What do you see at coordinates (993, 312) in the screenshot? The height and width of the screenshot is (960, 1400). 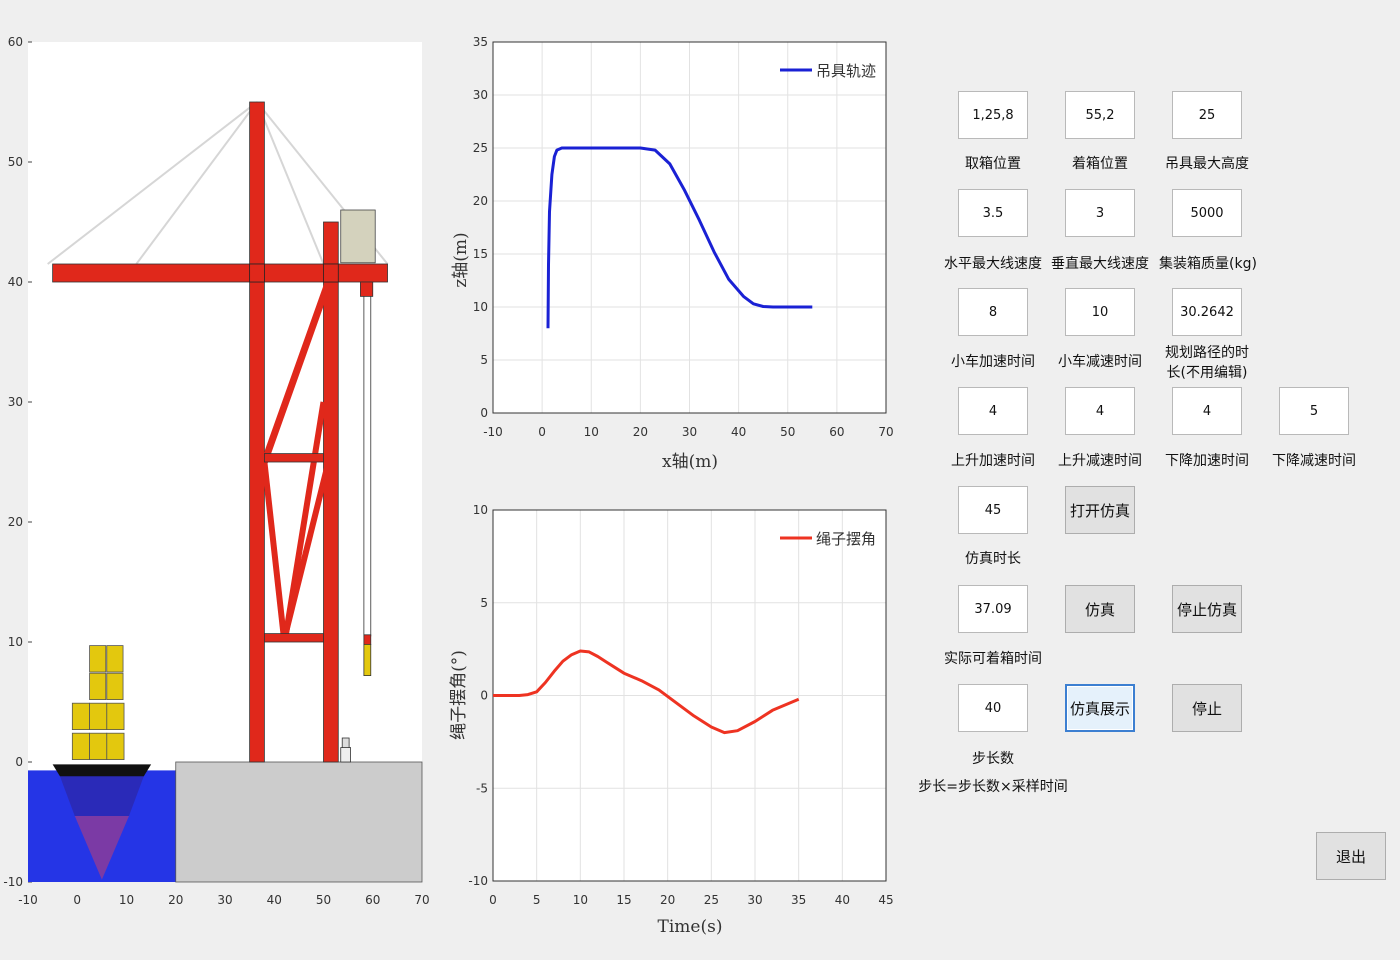 I see `trolley-acc-time-field: 8` at bounding box center [993, 312].